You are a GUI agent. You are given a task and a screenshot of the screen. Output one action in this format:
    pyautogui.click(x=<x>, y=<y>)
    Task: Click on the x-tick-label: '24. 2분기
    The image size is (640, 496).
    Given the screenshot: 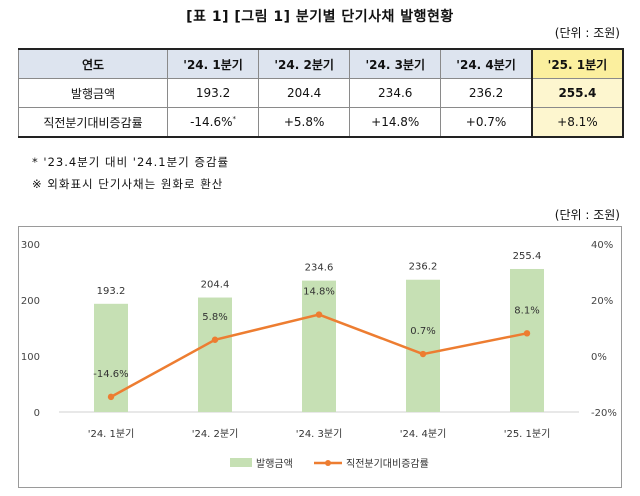 What is the action you would take?
    pyautogui.click(x=215, y=434)
    